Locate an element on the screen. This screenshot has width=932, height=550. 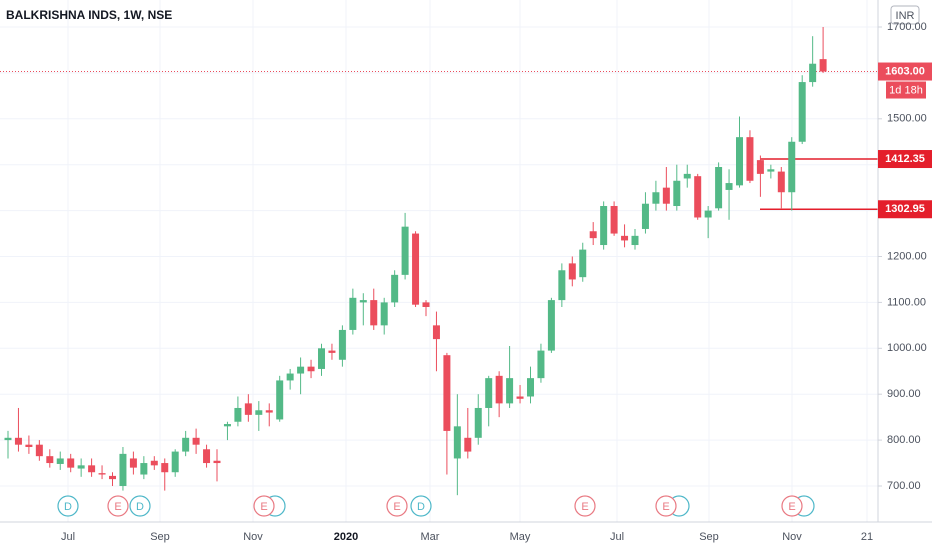
x-tick-label: 21 is located at coordinates (867, 537).